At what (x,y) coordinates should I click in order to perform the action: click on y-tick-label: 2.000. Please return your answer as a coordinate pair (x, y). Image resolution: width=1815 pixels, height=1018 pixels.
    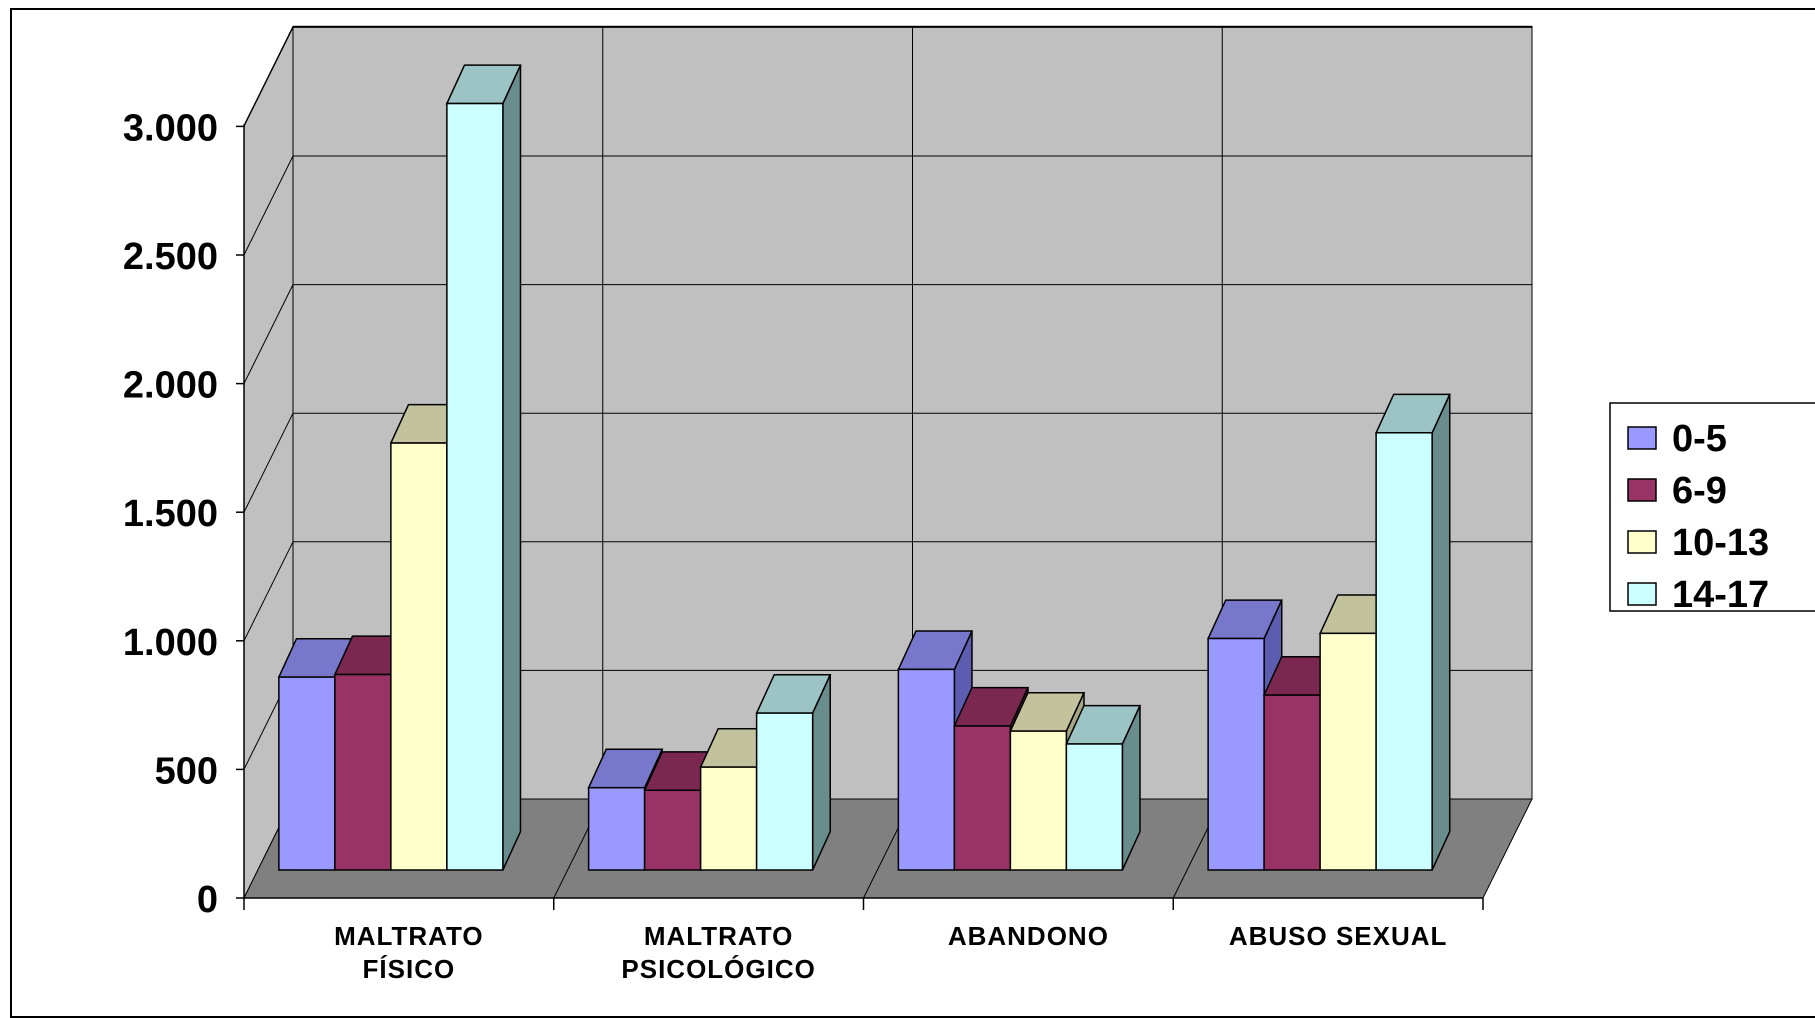
    Looking at the image, I should click on (170, 386).